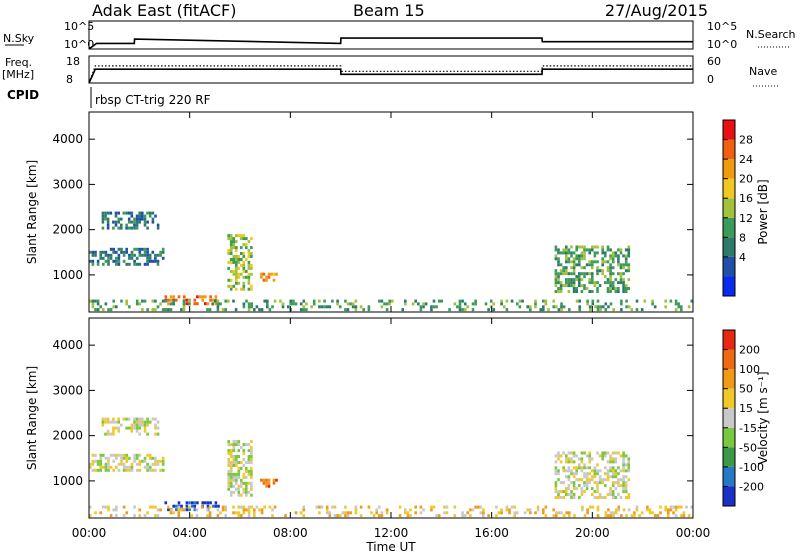 Image resolution: width=800 pixels, height=558 pixels. What do you see at coordinates (164, 10) in the screenshot?
I see `station-title: Adak East (fitACF)` at bounding box center [164, 10].